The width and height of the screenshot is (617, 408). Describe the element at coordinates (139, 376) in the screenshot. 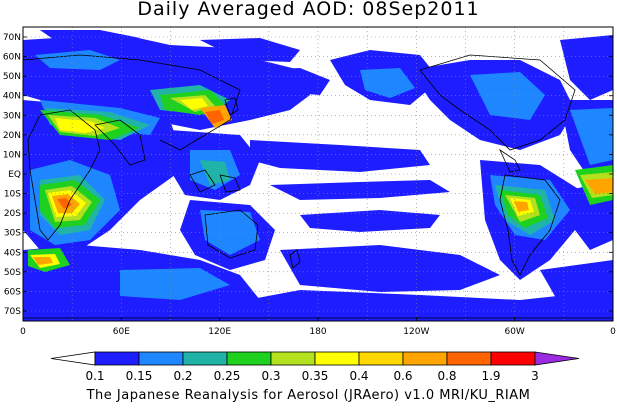

I see `colorbar-label: 0.15` at that location.